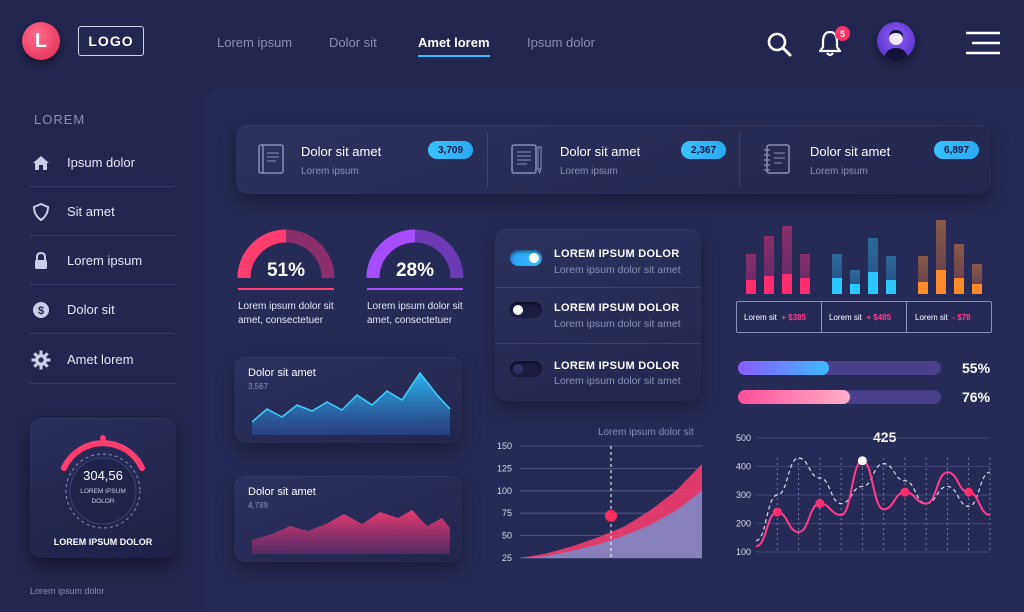  I want to click on book-icon, so click(271, 159).